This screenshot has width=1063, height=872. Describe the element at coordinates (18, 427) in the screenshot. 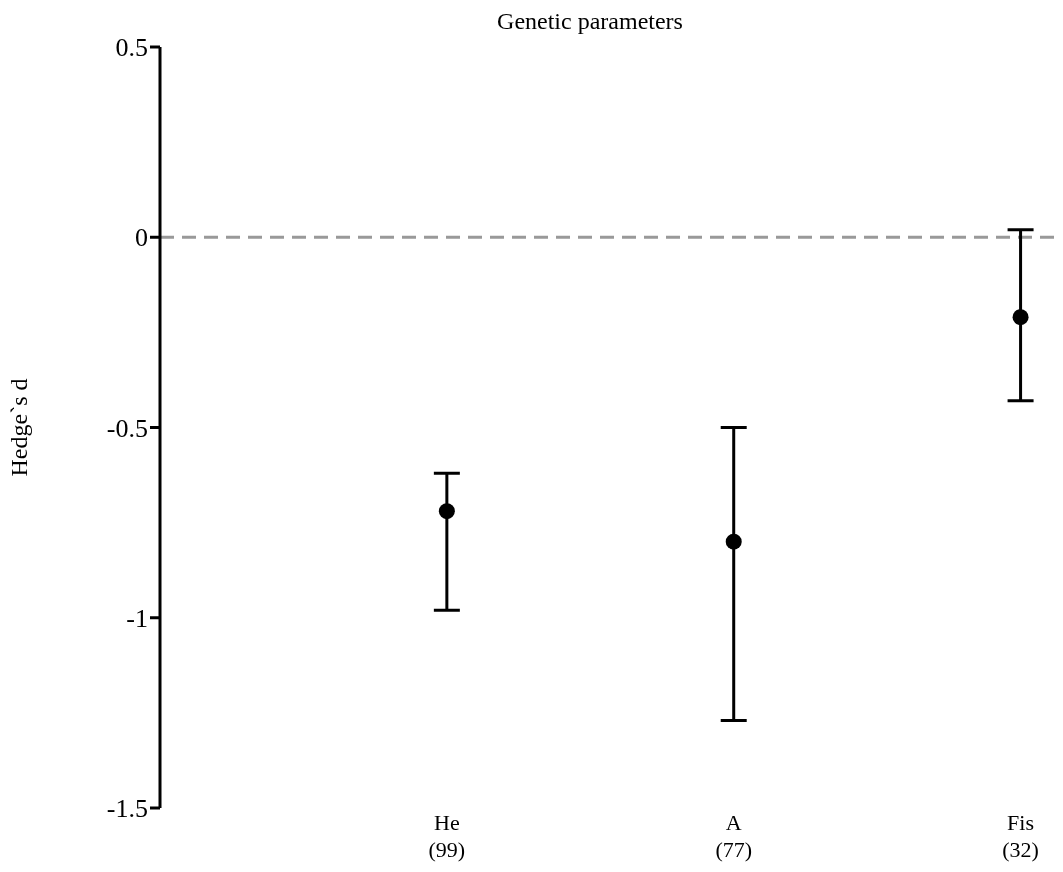

I see `y-axis-title: Hedge`s d` at that location.